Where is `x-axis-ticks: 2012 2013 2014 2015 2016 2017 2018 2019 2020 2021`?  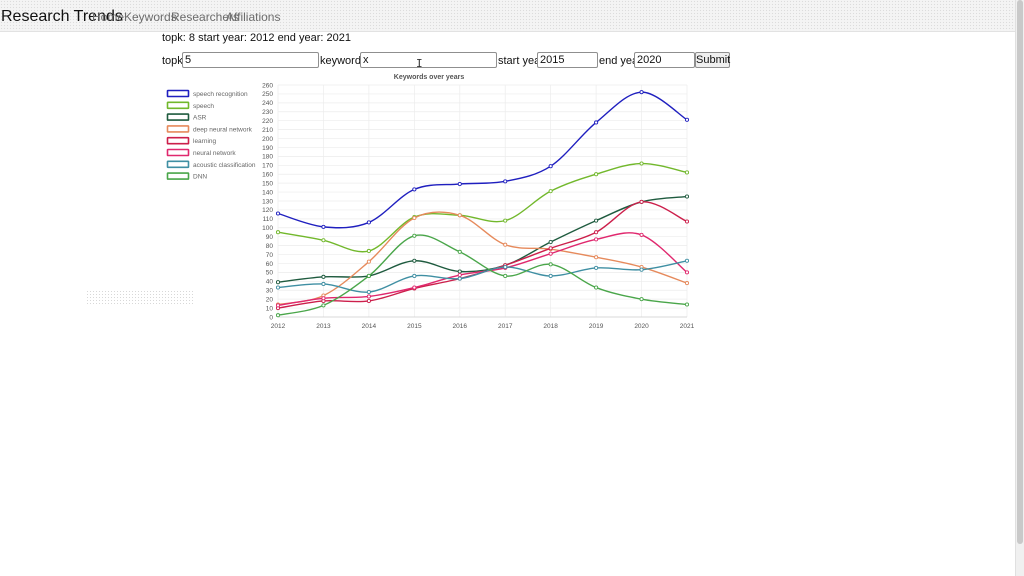
x-axis-ticks: 2012 2013 2014 2015 2016 2017 2018 2019 2020 2021 is located at coordinates (483, 326).